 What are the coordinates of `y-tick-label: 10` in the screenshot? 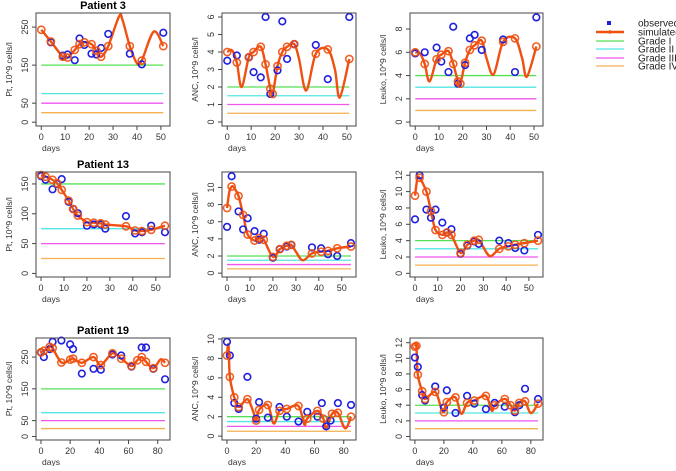 It's located at (399, 192).